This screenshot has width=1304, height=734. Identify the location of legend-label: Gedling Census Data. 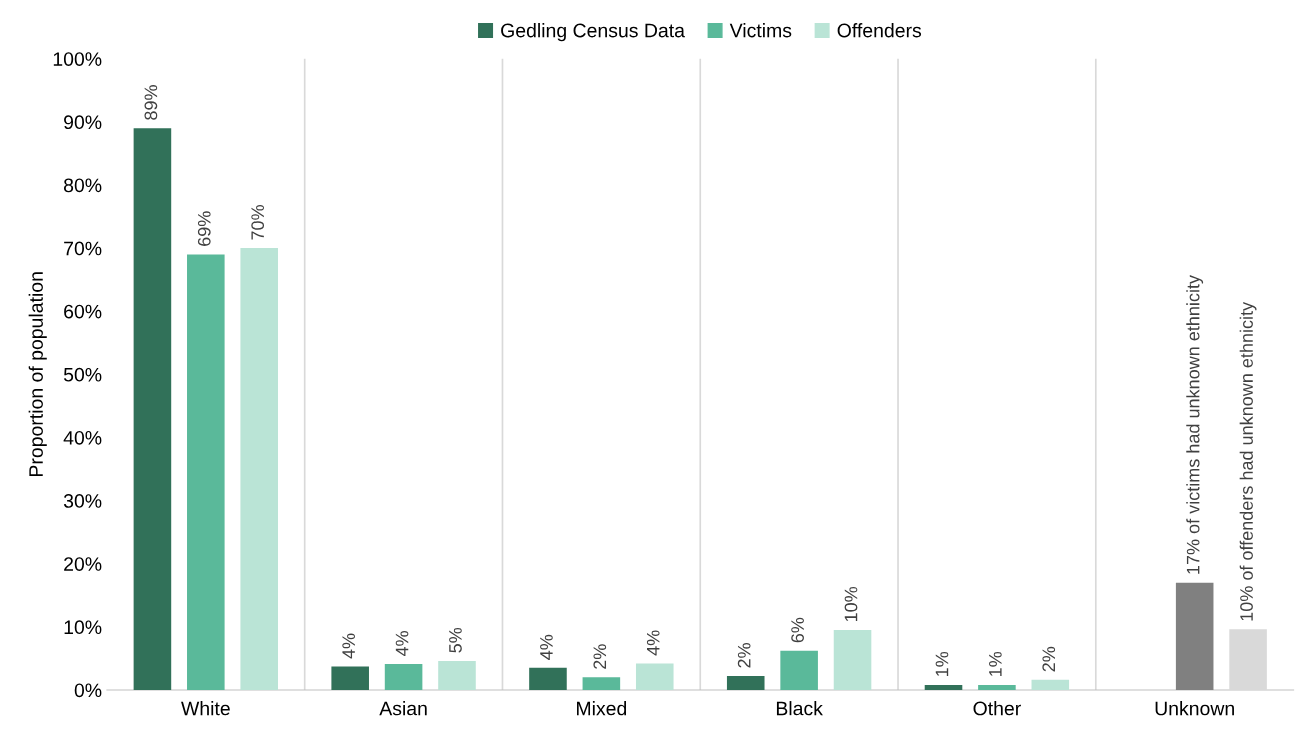
(593, 32).